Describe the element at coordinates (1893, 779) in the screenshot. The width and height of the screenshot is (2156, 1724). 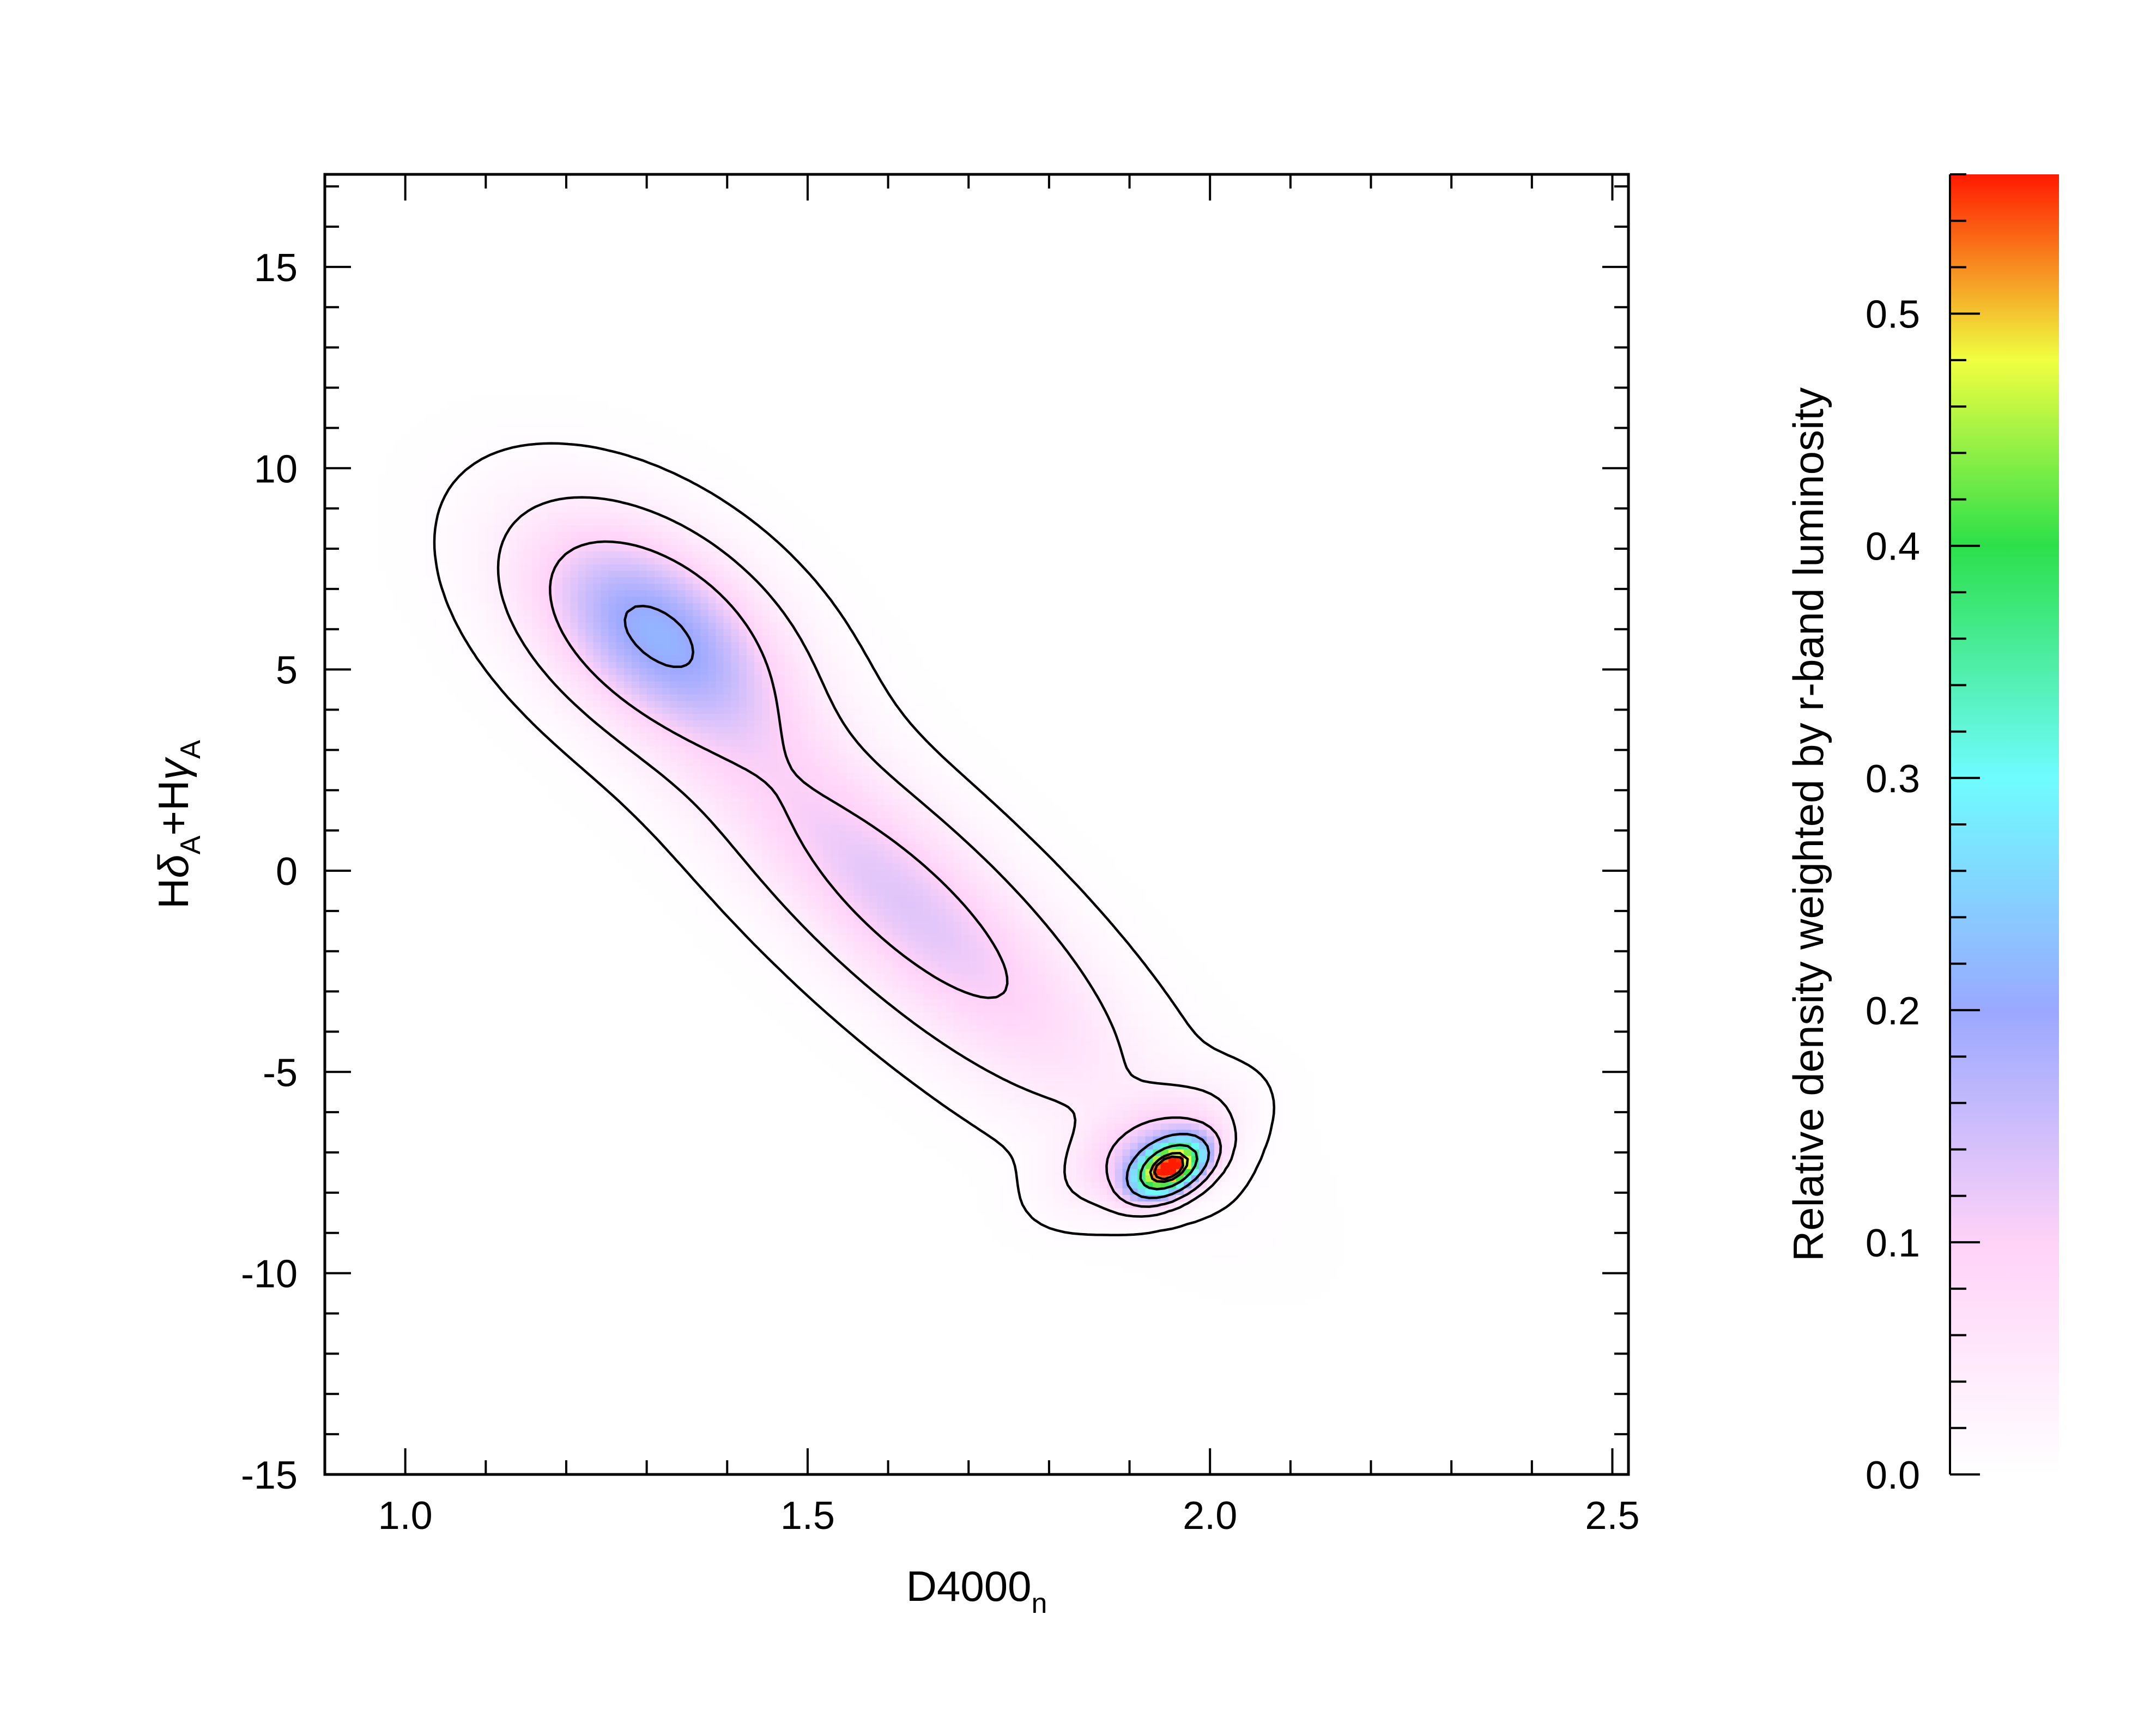
I see `colorbar-tick-label: 0.3` at that location.